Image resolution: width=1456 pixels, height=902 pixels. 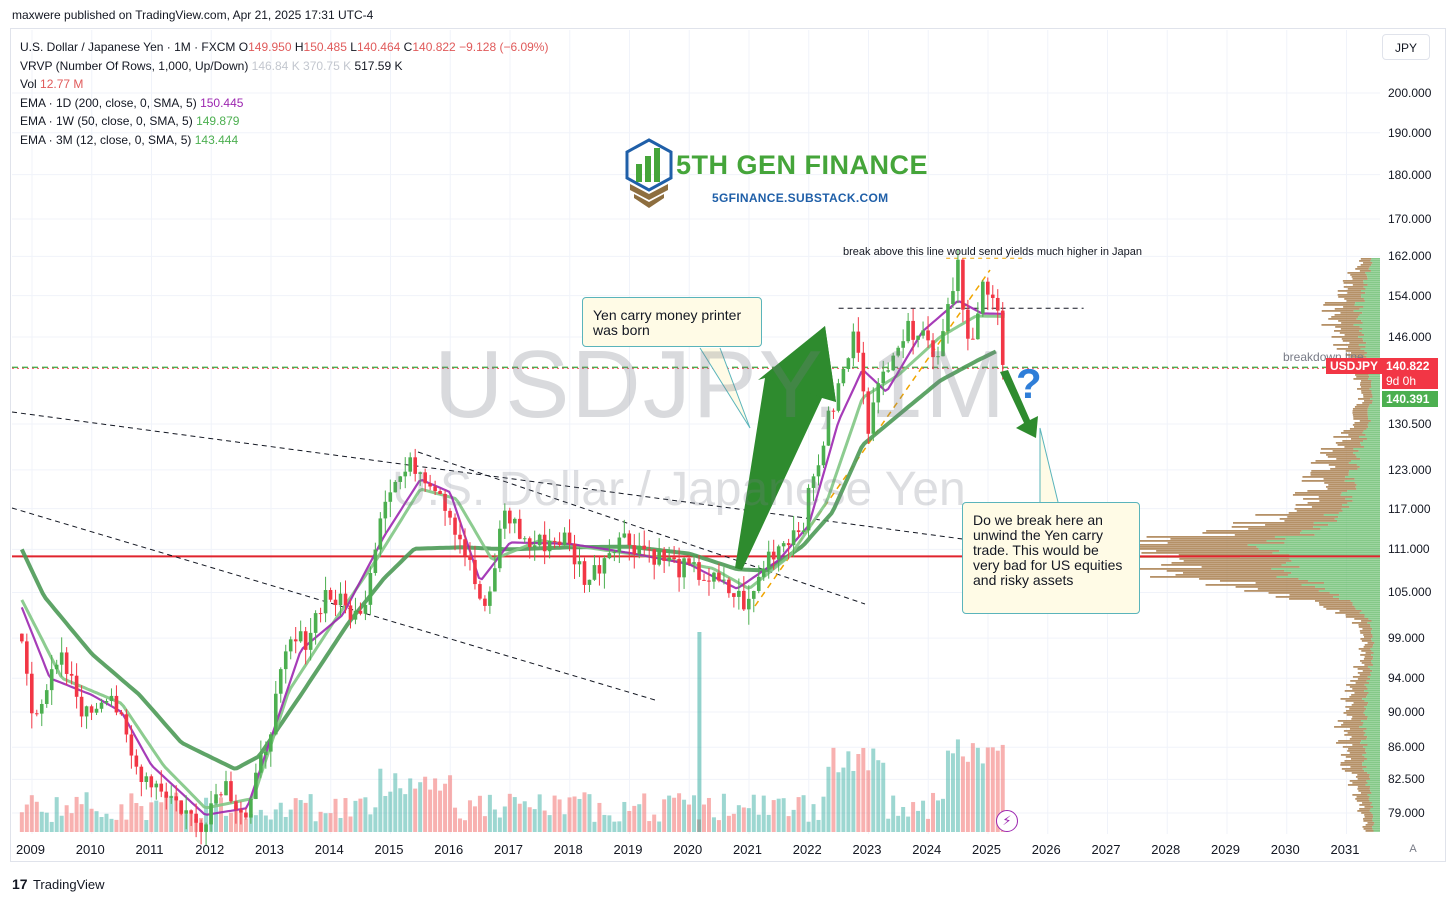 I want to click on legend-ema2-row: EMA · 1W (50, close, 0, SMA, 5) 149.879, so click(x=284, y=121).